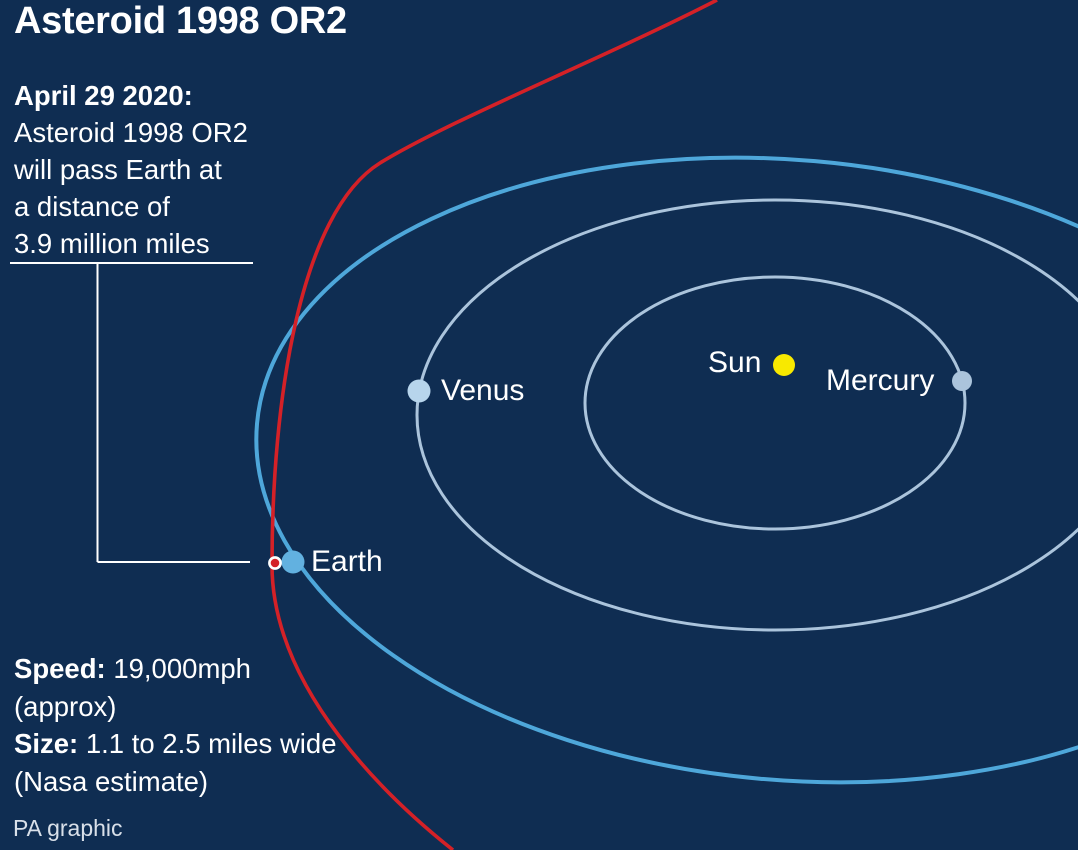 This screenshot has width=1078, height=850. What do you see at coordinates (180, 21) in the screenshot?
I see `page-title: Asteroid 1998 OR2` at bounding box center [180, 21].